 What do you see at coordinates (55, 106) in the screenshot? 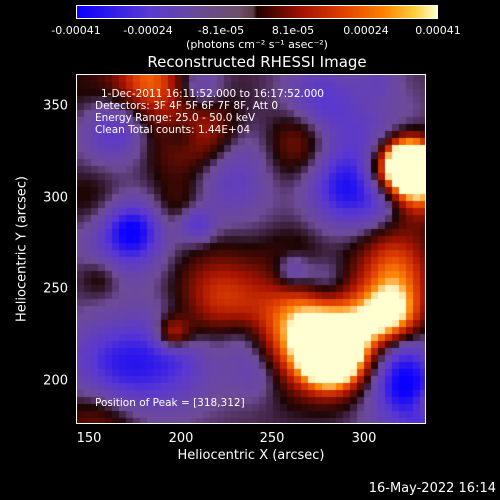
I see `y-tick: 350` at bounding box center [55, 106].